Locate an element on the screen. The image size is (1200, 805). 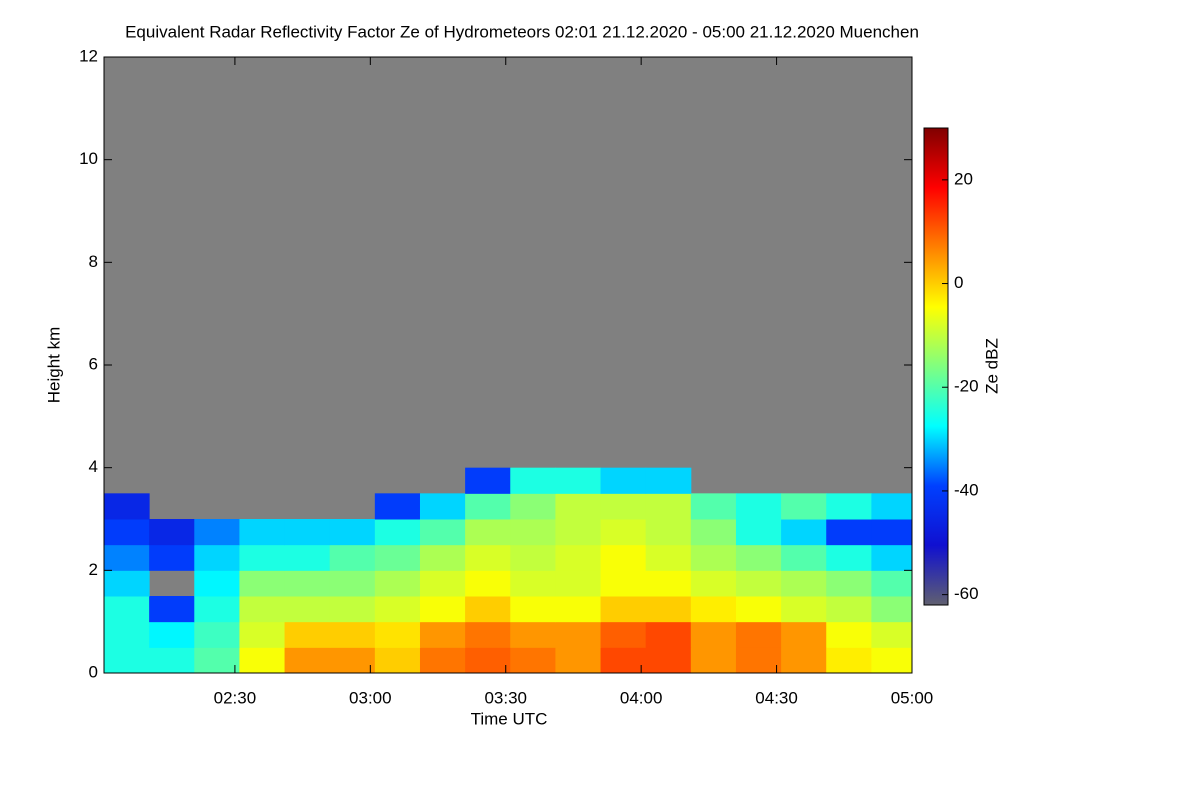
y-tick-label: 0 is located at coordinates (93, 671).